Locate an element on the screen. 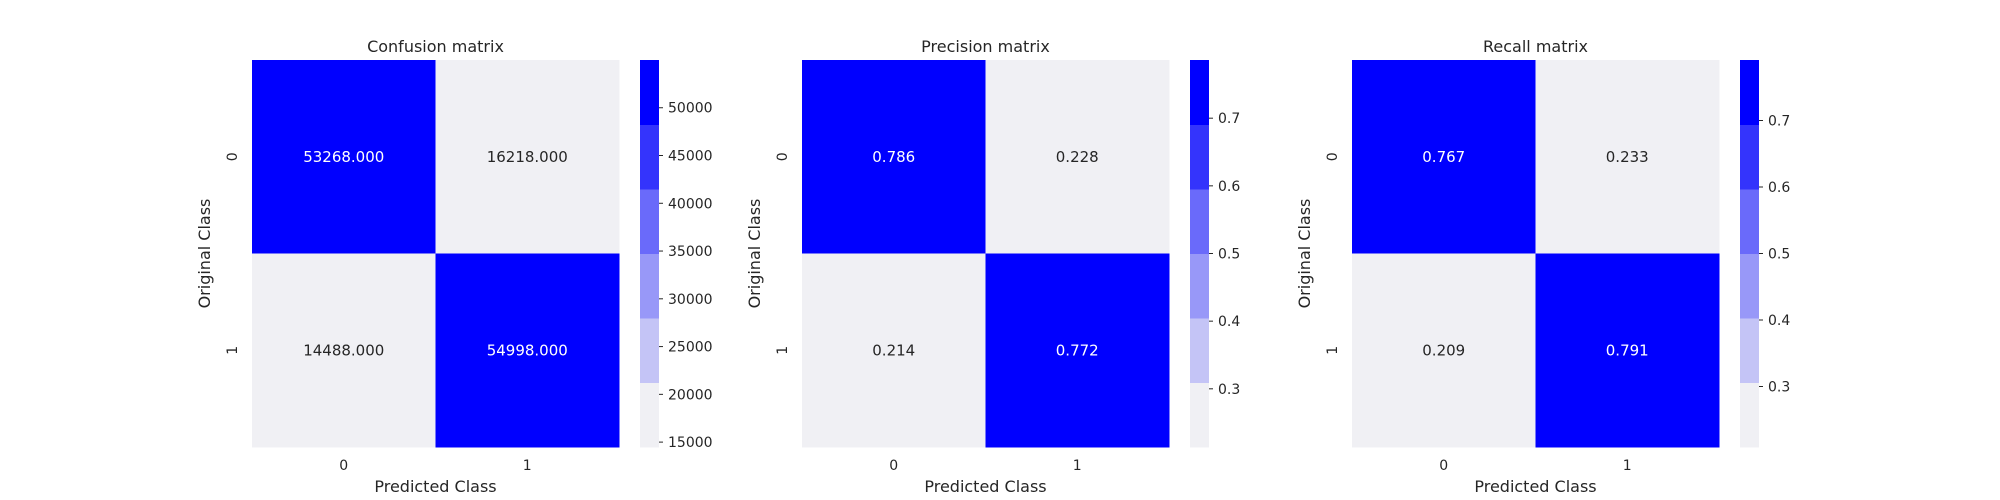 This screenshot has width=2000, height=500. chart-title: Recall matrix is located at coordinates (1535, 46).